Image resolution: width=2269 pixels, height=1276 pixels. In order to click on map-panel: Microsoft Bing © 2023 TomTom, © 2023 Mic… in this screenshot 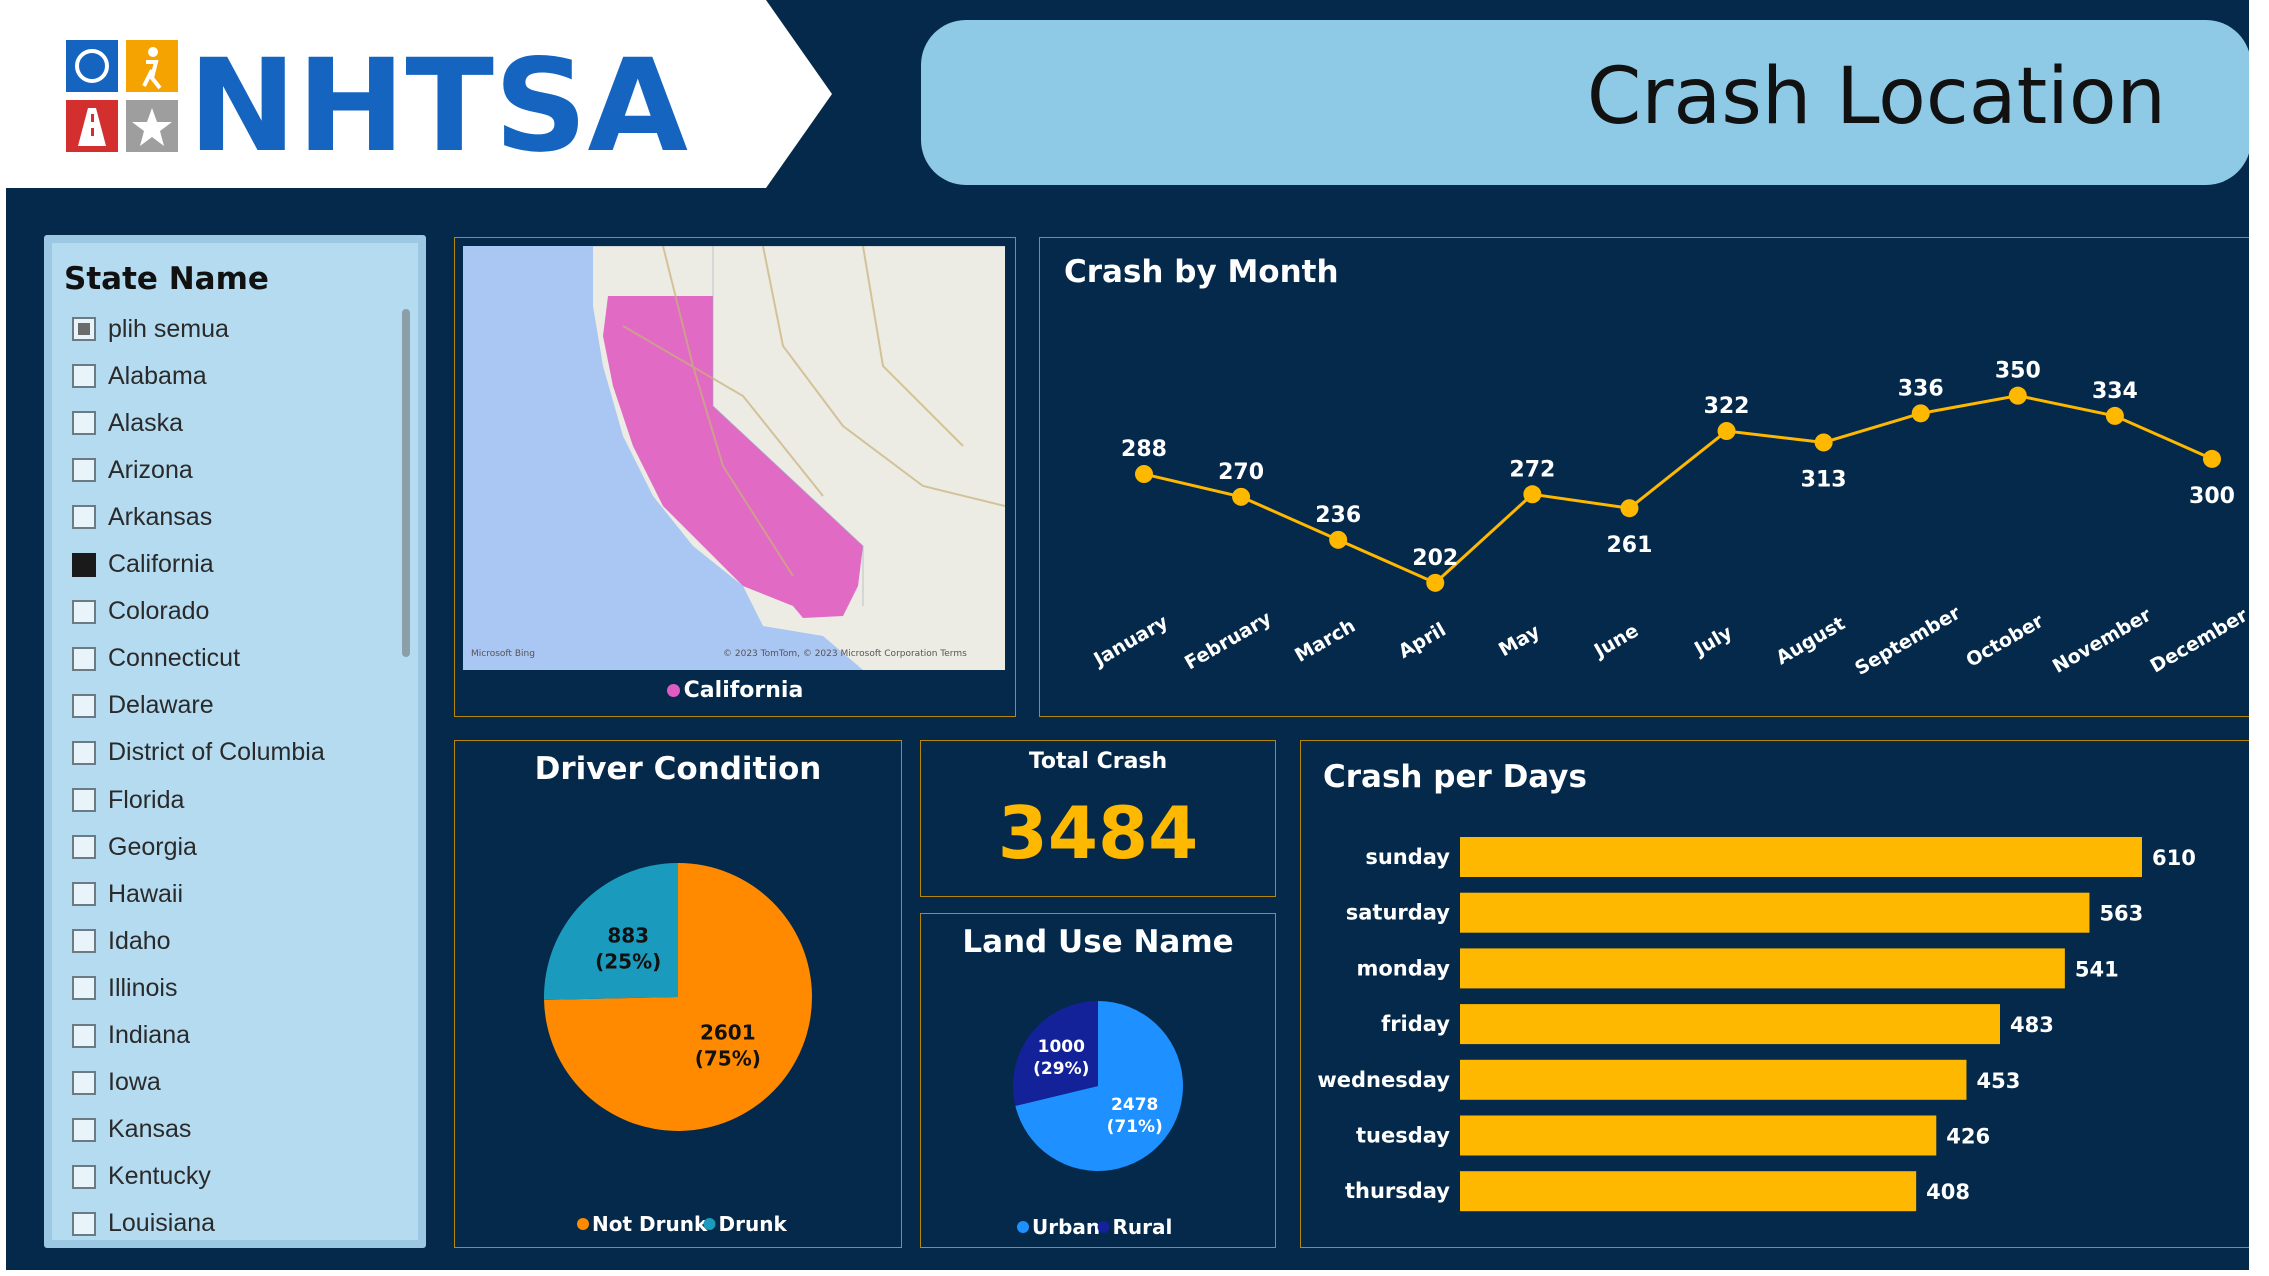, I will do `click(735, 477)`.